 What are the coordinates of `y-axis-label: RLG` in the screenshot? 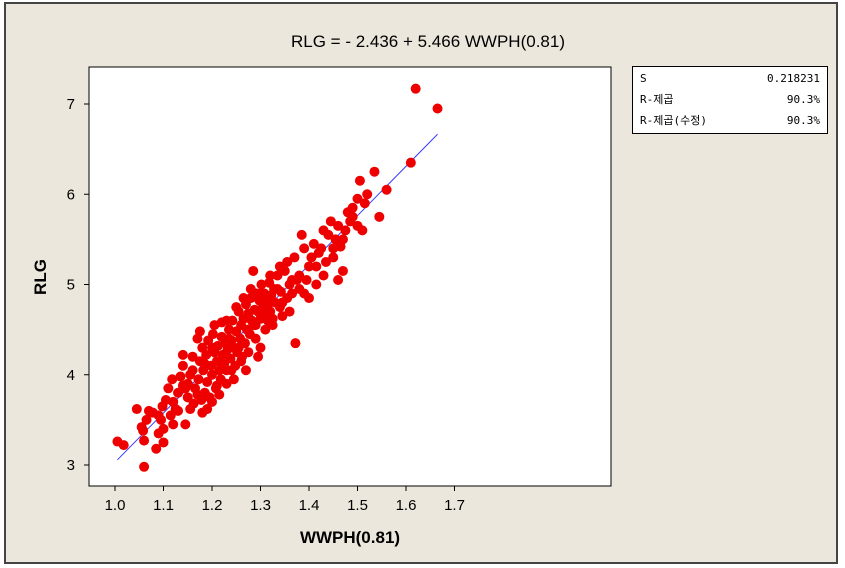 It's located at (40, 277).